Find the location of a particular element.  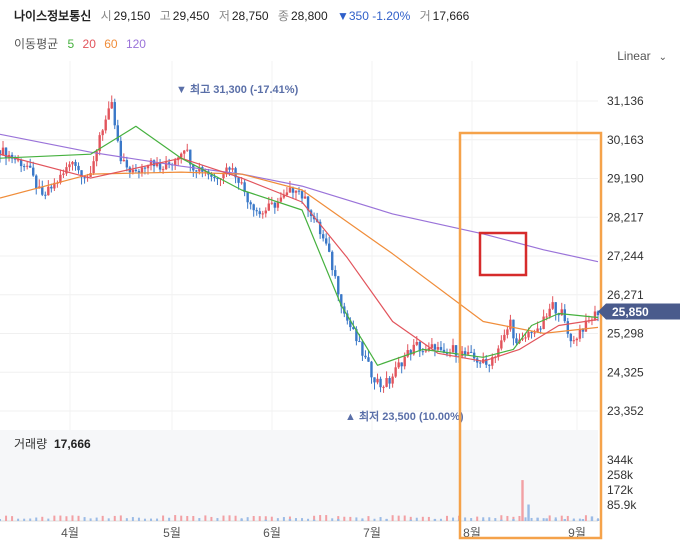

price-tick-label: 24,325 is located at coordinates (625, 372).